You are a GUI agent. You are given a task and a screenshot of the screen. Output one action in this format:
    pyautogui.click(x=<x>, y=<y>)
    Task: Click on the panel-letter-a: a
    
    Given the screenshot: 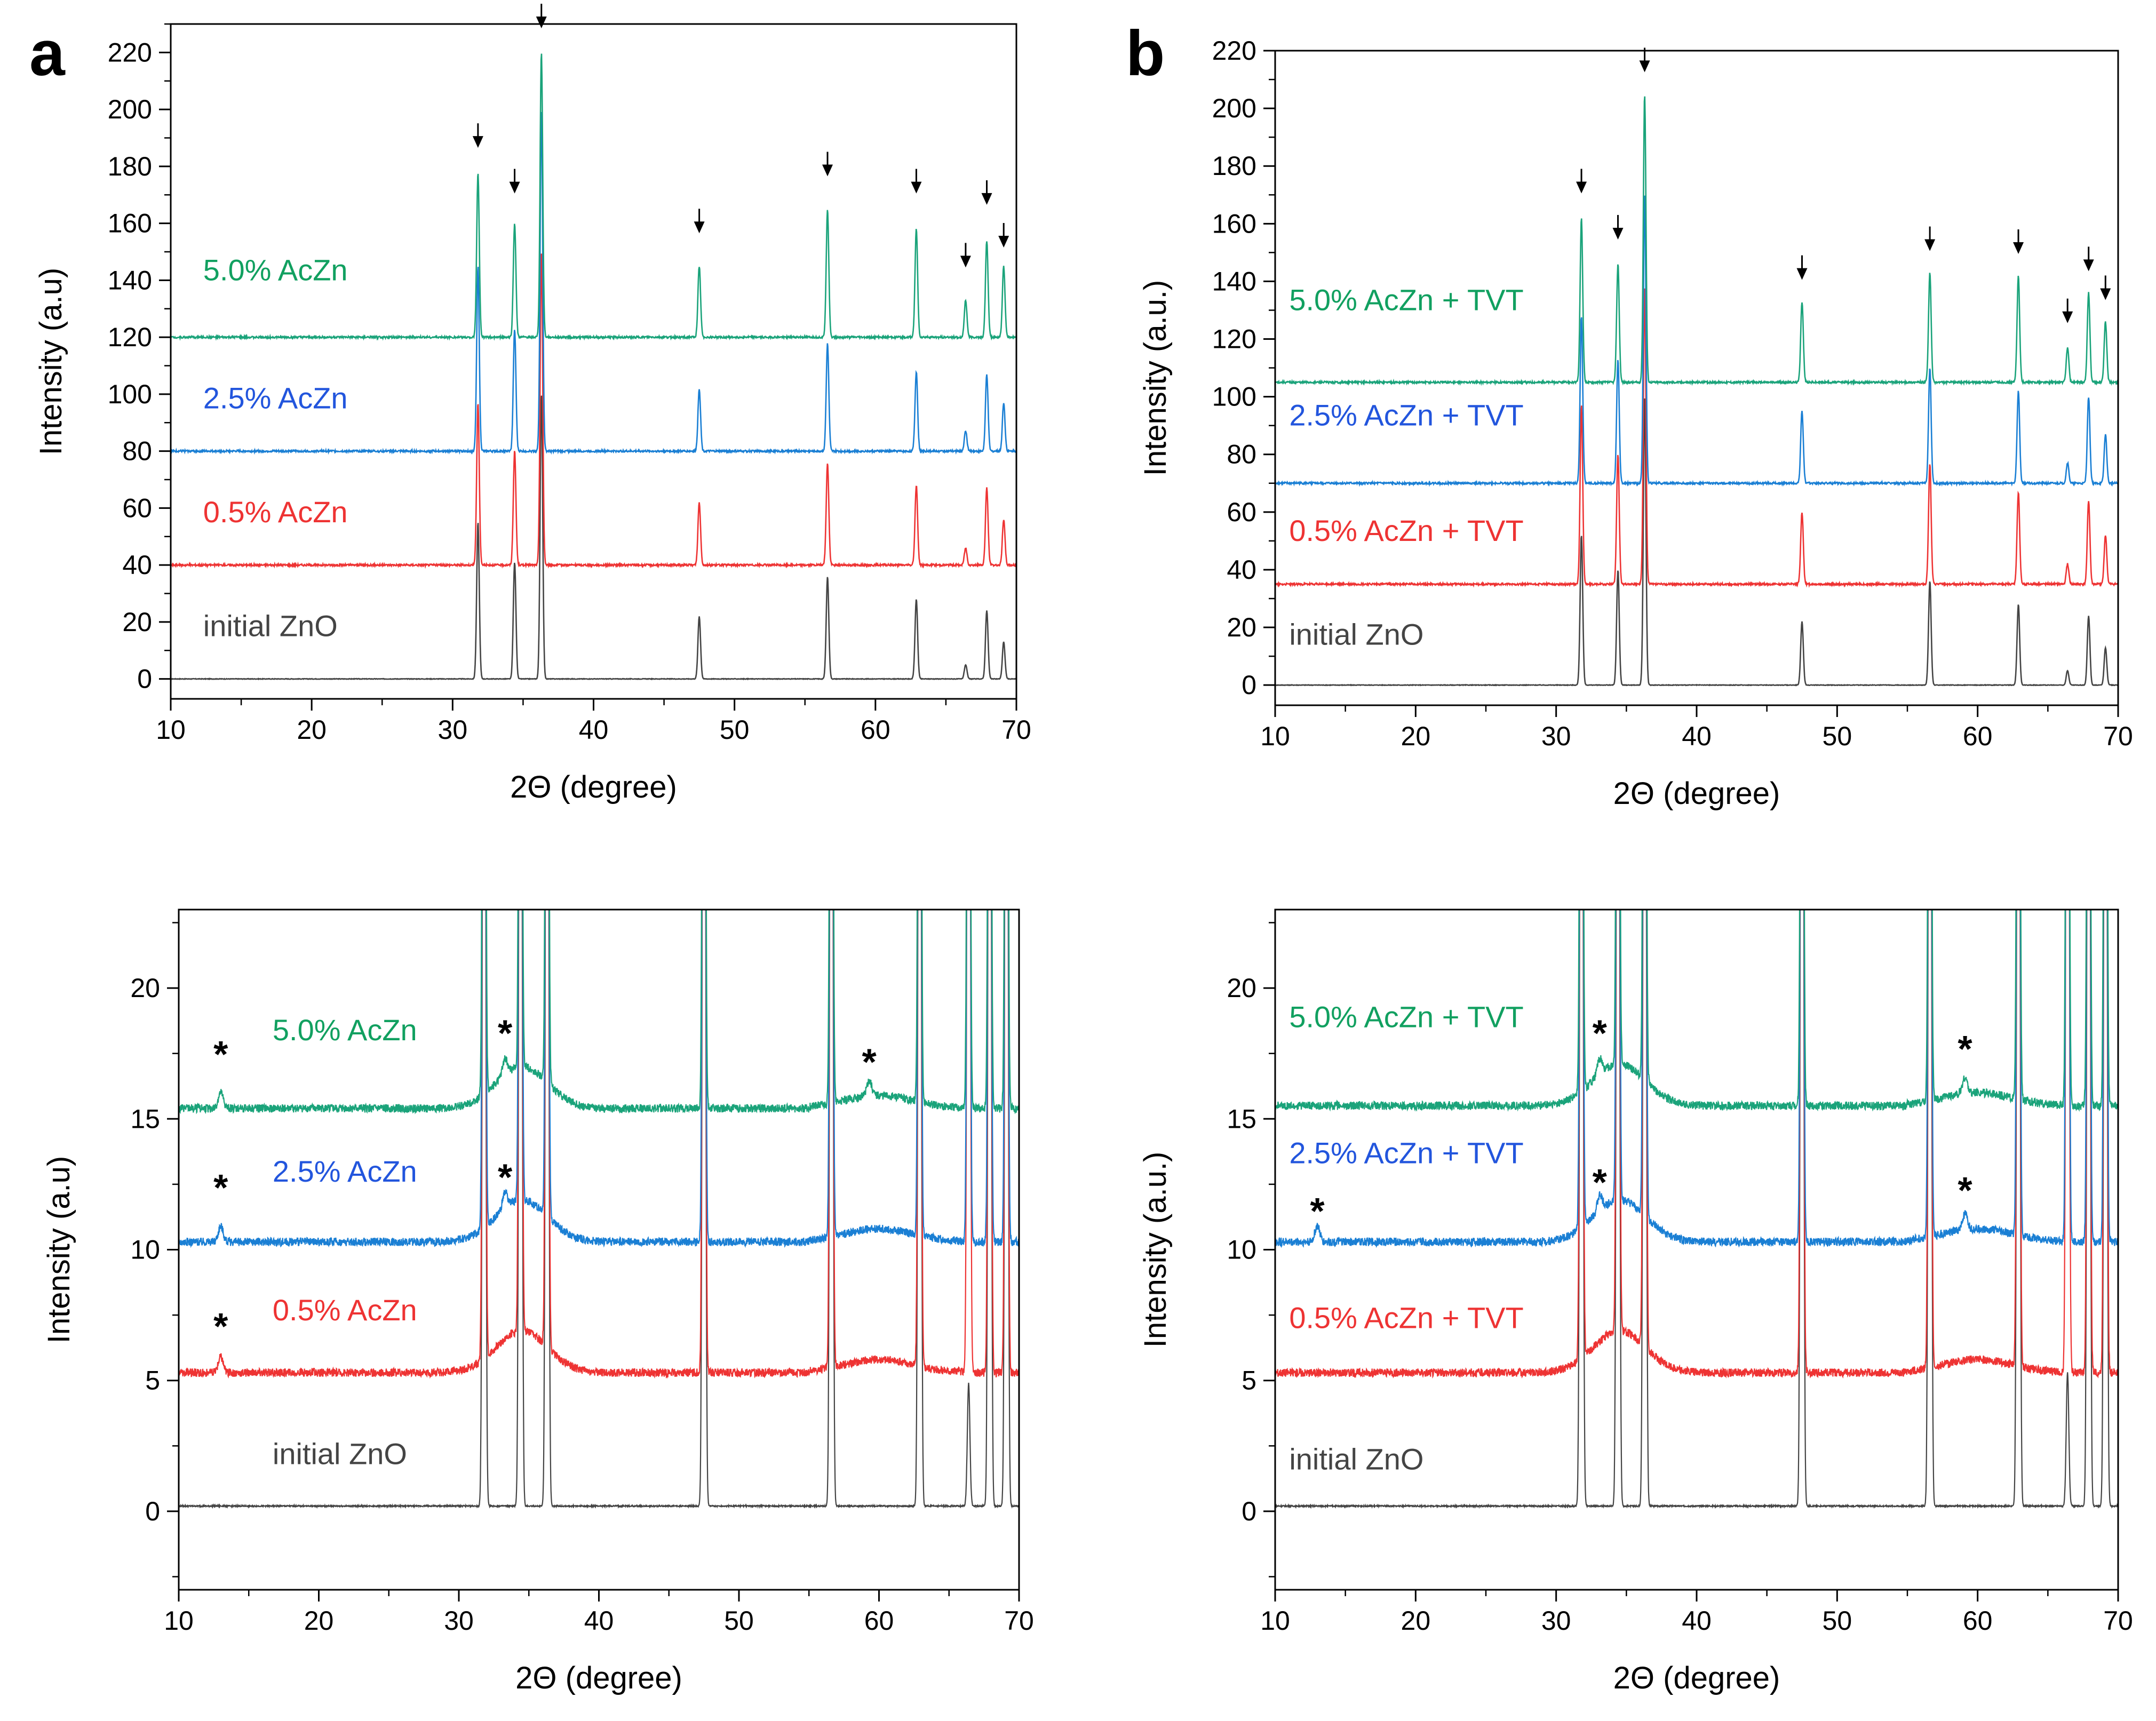 What is the action you would take?
    pyautogui.click(x=47, y=53)
    